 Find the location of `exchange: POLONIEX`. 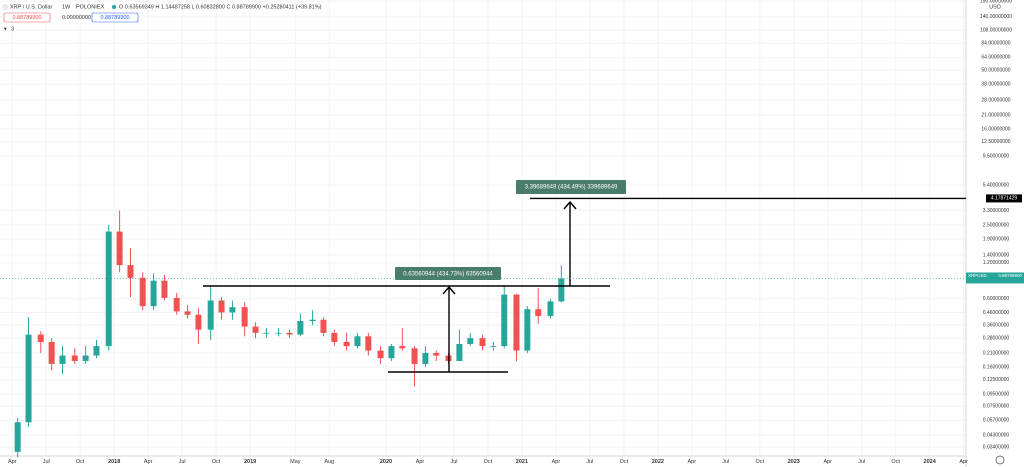

exchange: POLONIEX is located at coordinates (90, 7).